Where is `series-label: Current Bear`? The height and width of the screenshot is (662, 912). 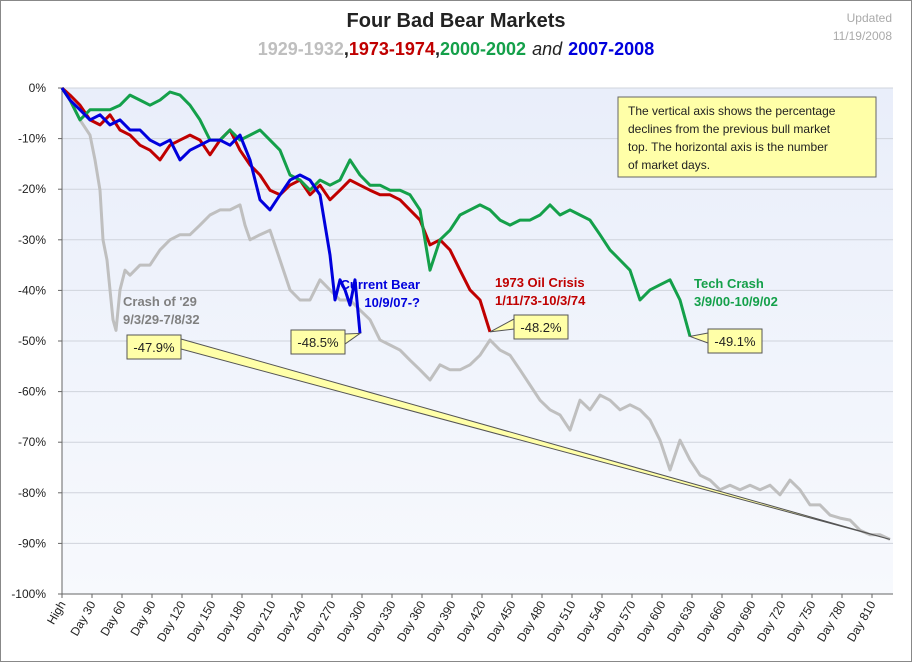
series-label: Current Bear is located at coordinates (380, 284).